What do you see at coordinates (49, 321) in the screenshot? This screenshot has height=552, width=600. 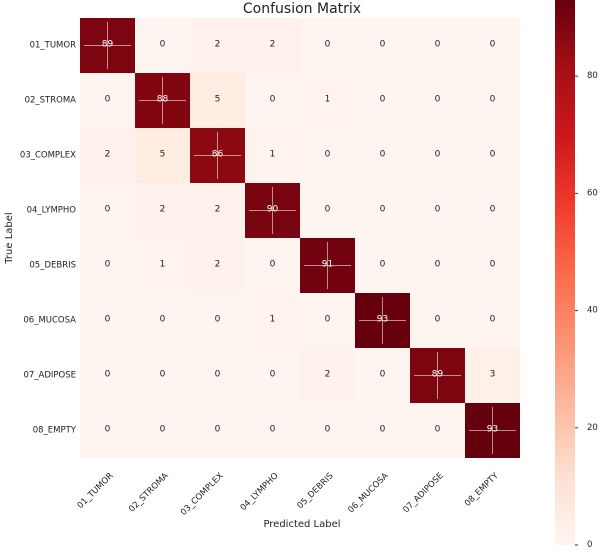 I see `y-tick-label: 06_MUCOSA` at bounding box center [49, 321].